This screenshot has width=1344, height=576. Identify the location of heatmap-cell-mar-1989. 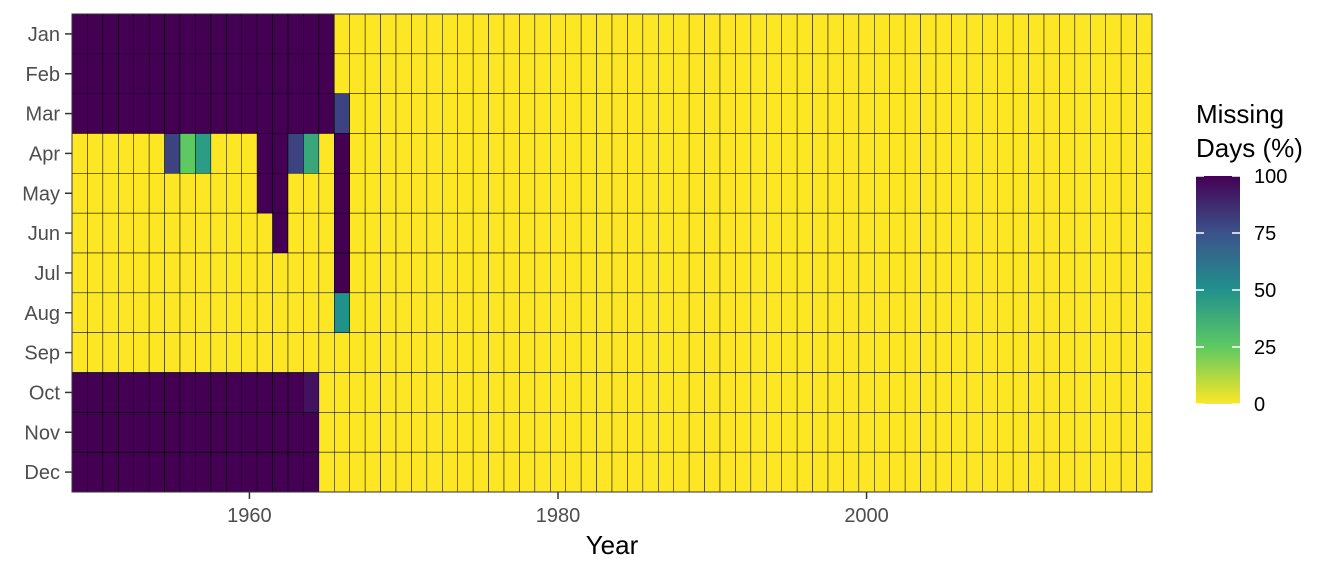
(696, 113).